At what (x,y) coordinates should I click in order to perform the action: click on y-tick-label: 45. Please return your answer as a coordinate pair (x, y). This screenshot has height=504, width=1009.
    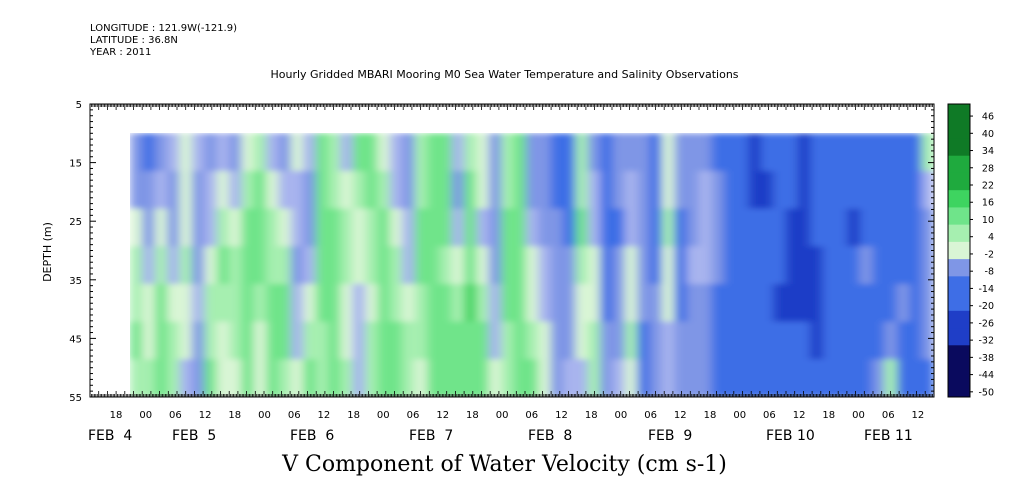
    Looking at the image, I should click on (75, 339).